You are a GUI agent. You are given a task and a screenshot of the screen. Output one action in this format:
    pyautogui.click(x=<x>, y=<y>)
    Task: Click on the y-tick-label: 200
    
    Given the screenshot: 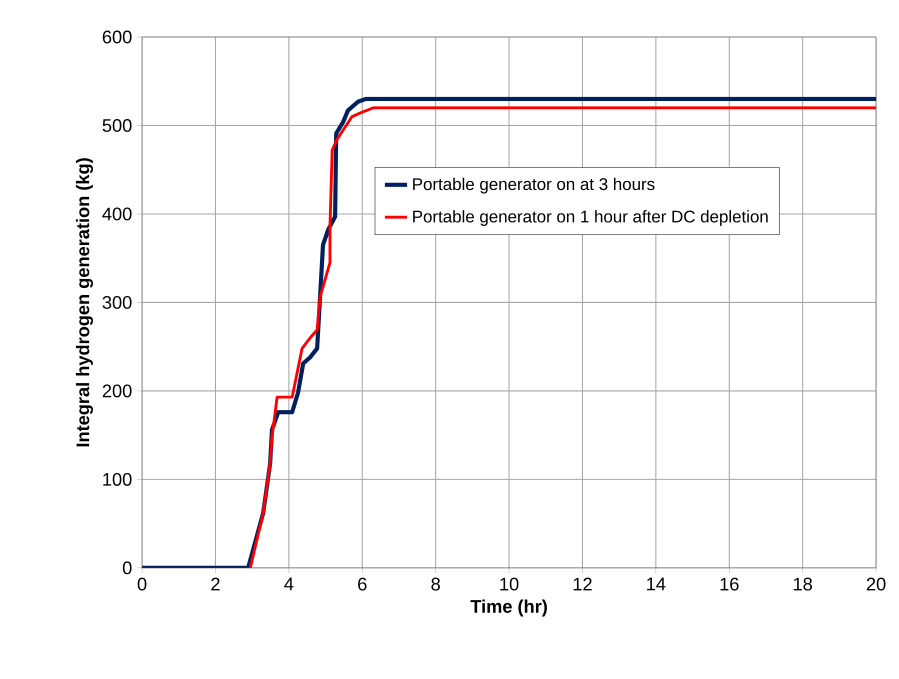 What is the action you would take?
    pyautogui.click(x=117, y=391)
    